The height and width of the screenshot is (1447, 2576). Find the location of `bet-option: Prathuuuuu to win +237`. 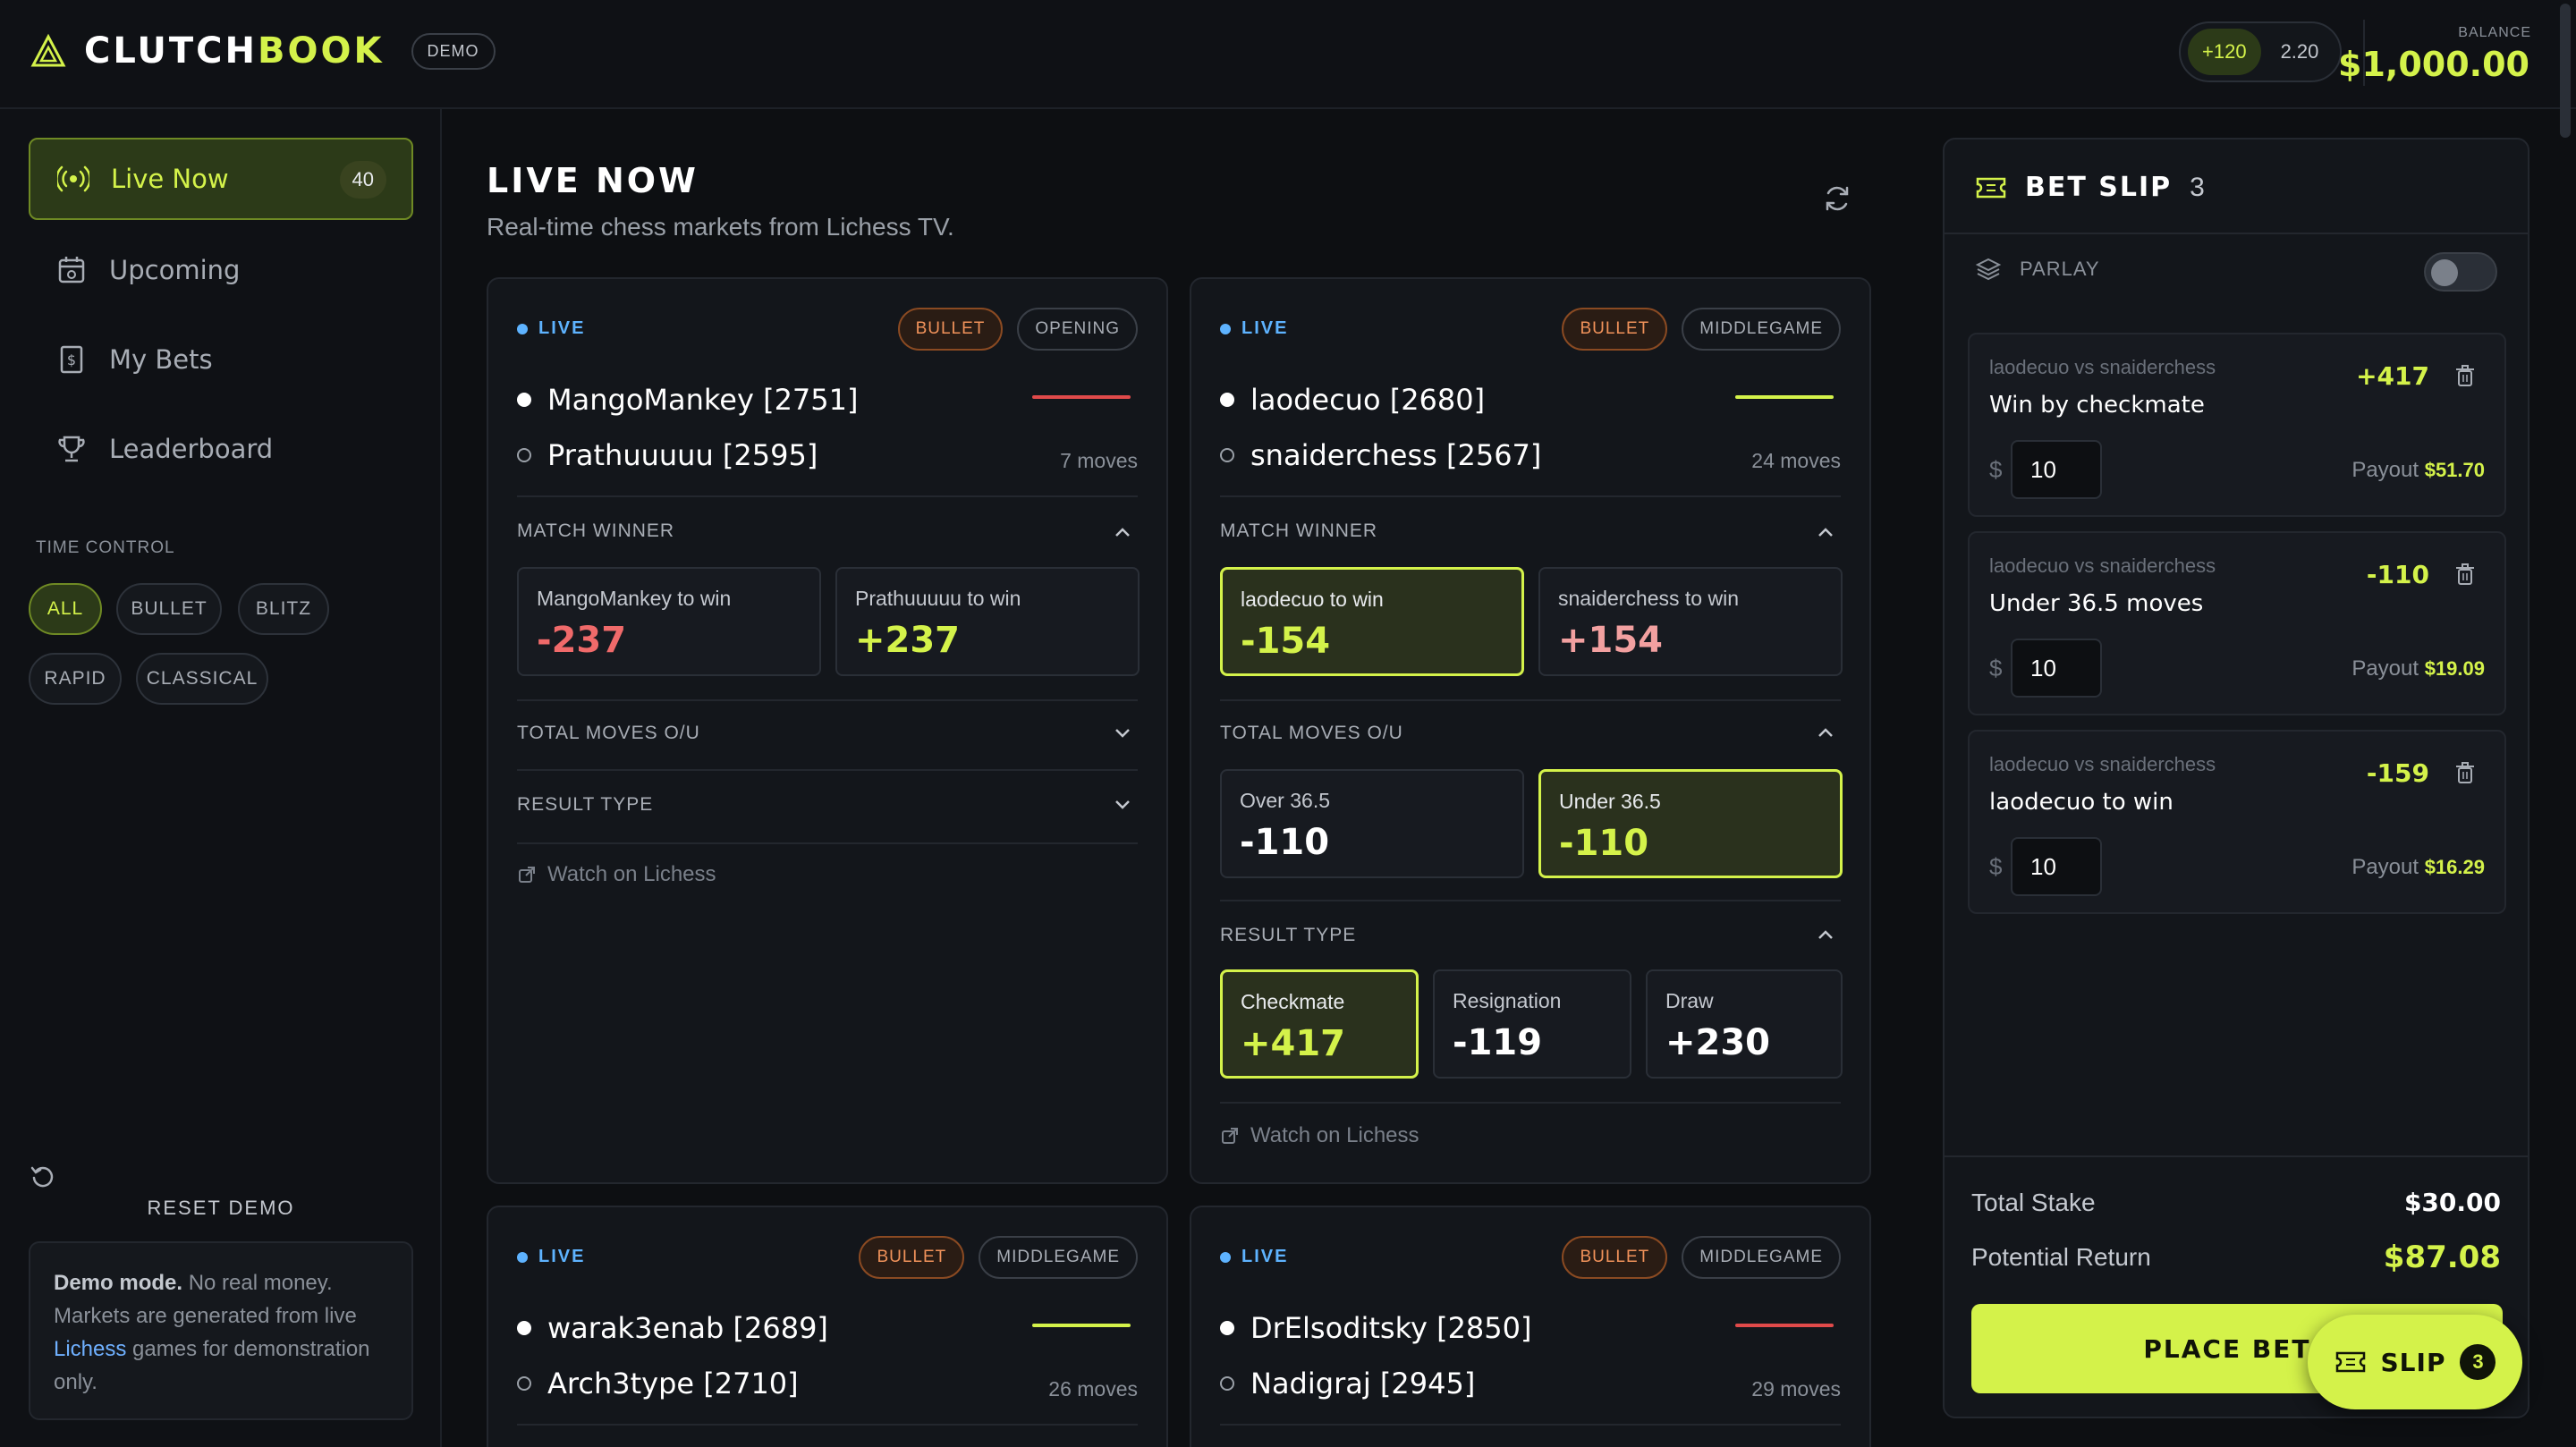

bet-option: Prathuuuuu to win +237 is located at coordinates (987, 621).